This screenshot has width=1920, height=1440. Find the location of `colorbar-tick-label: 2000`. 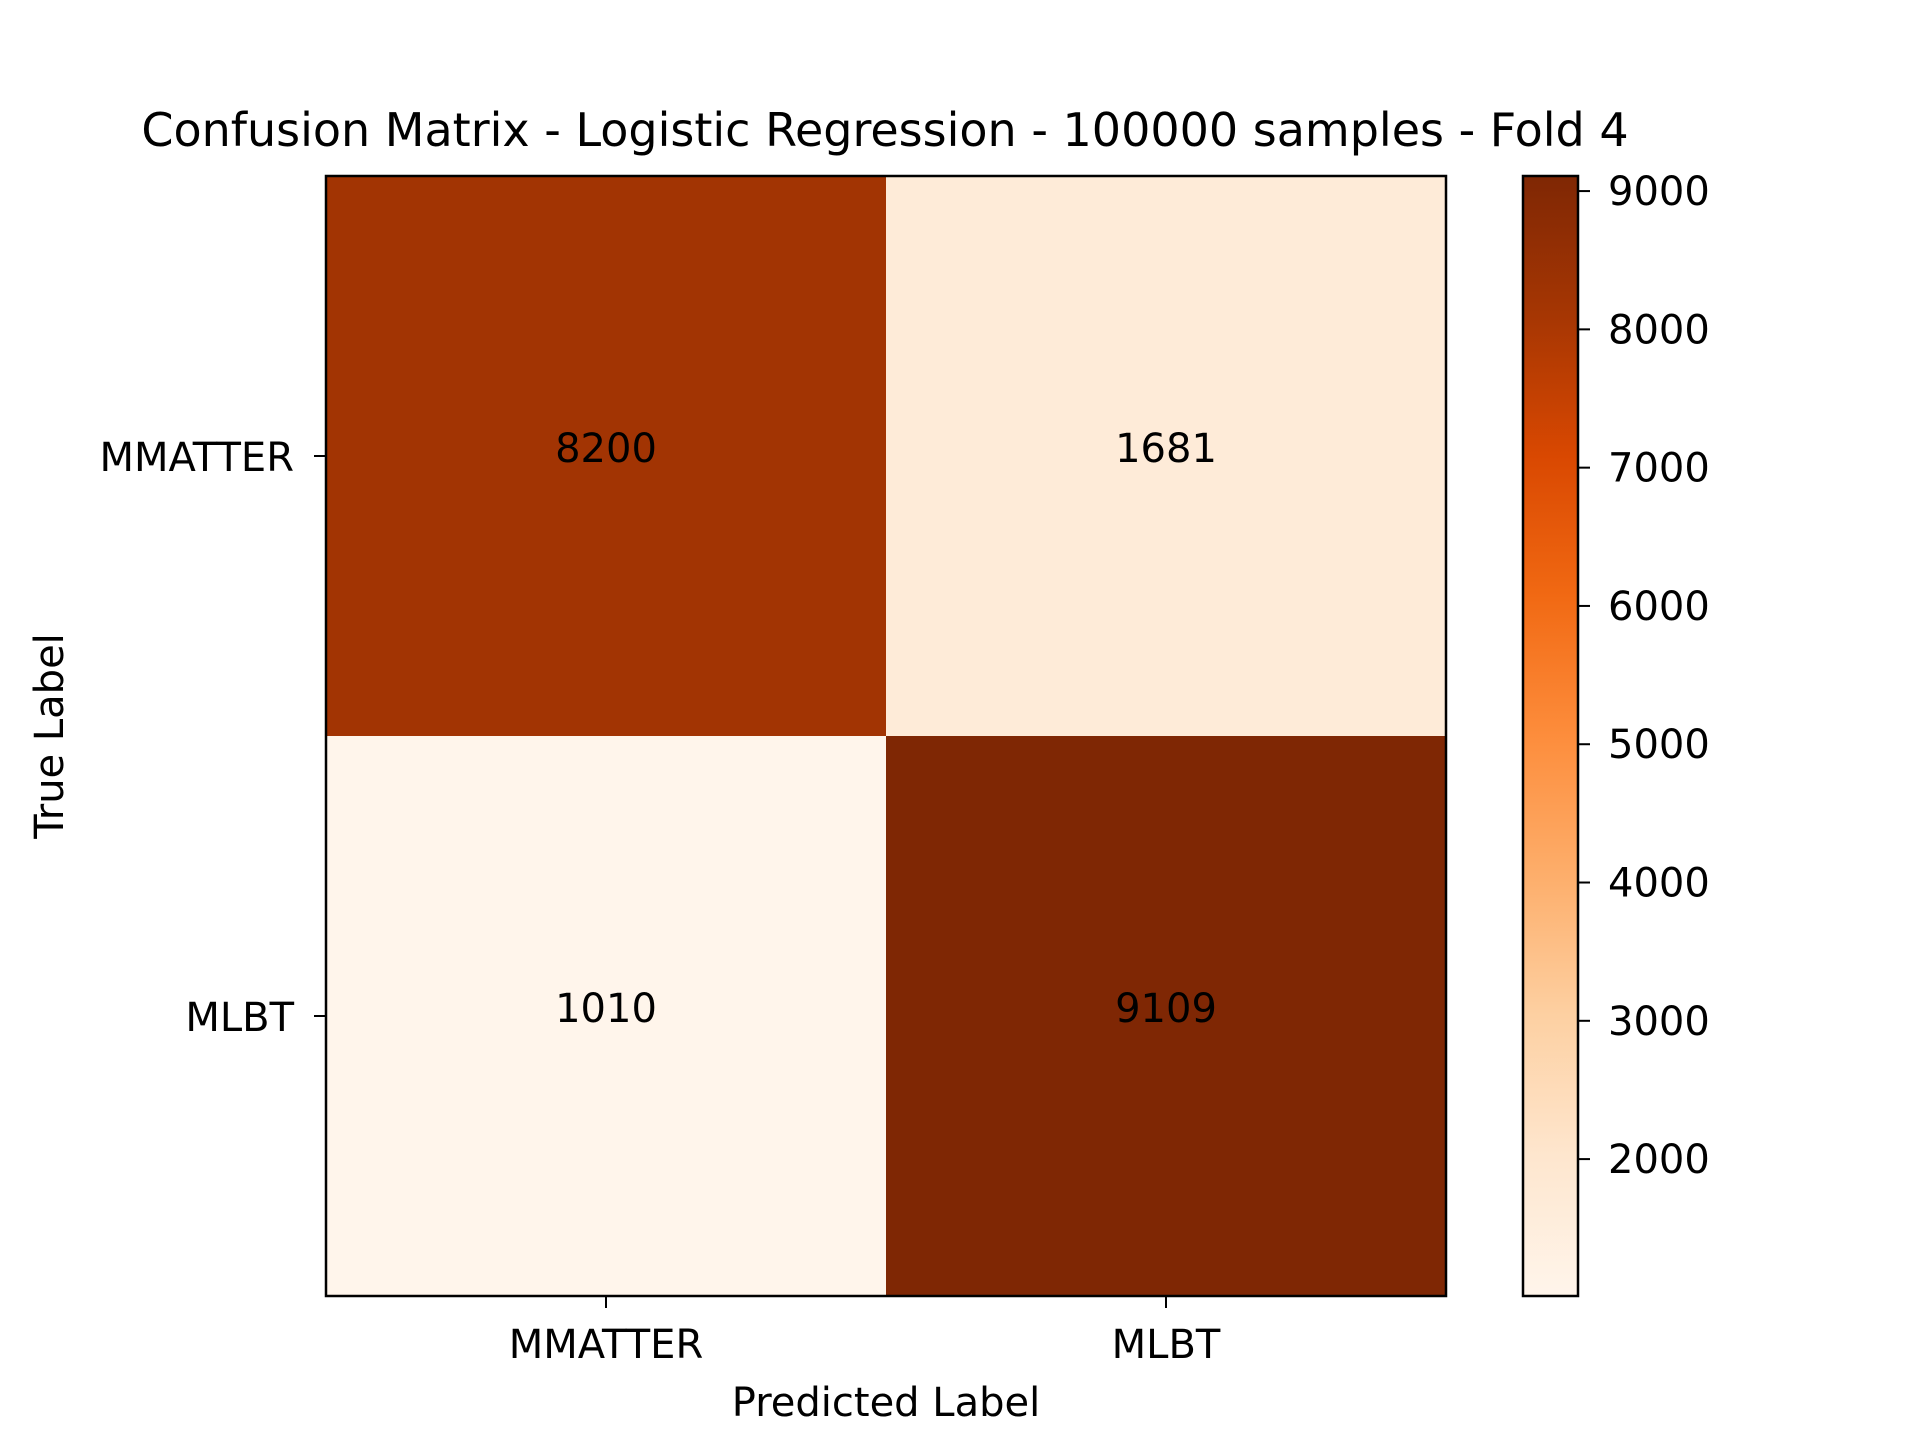

colorbar-tick-label: 2000 is located at coordinates (1659, 1160).